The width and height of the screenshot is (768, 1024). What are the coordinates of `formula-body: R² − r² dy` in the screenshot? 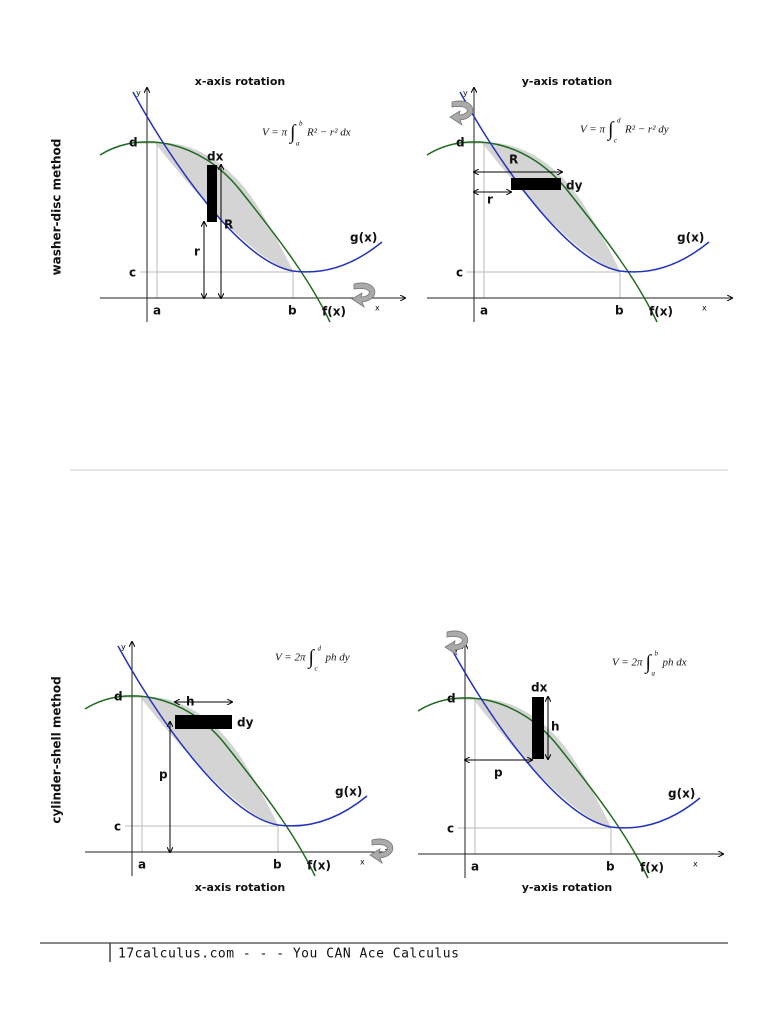 It's located at (646, 130).